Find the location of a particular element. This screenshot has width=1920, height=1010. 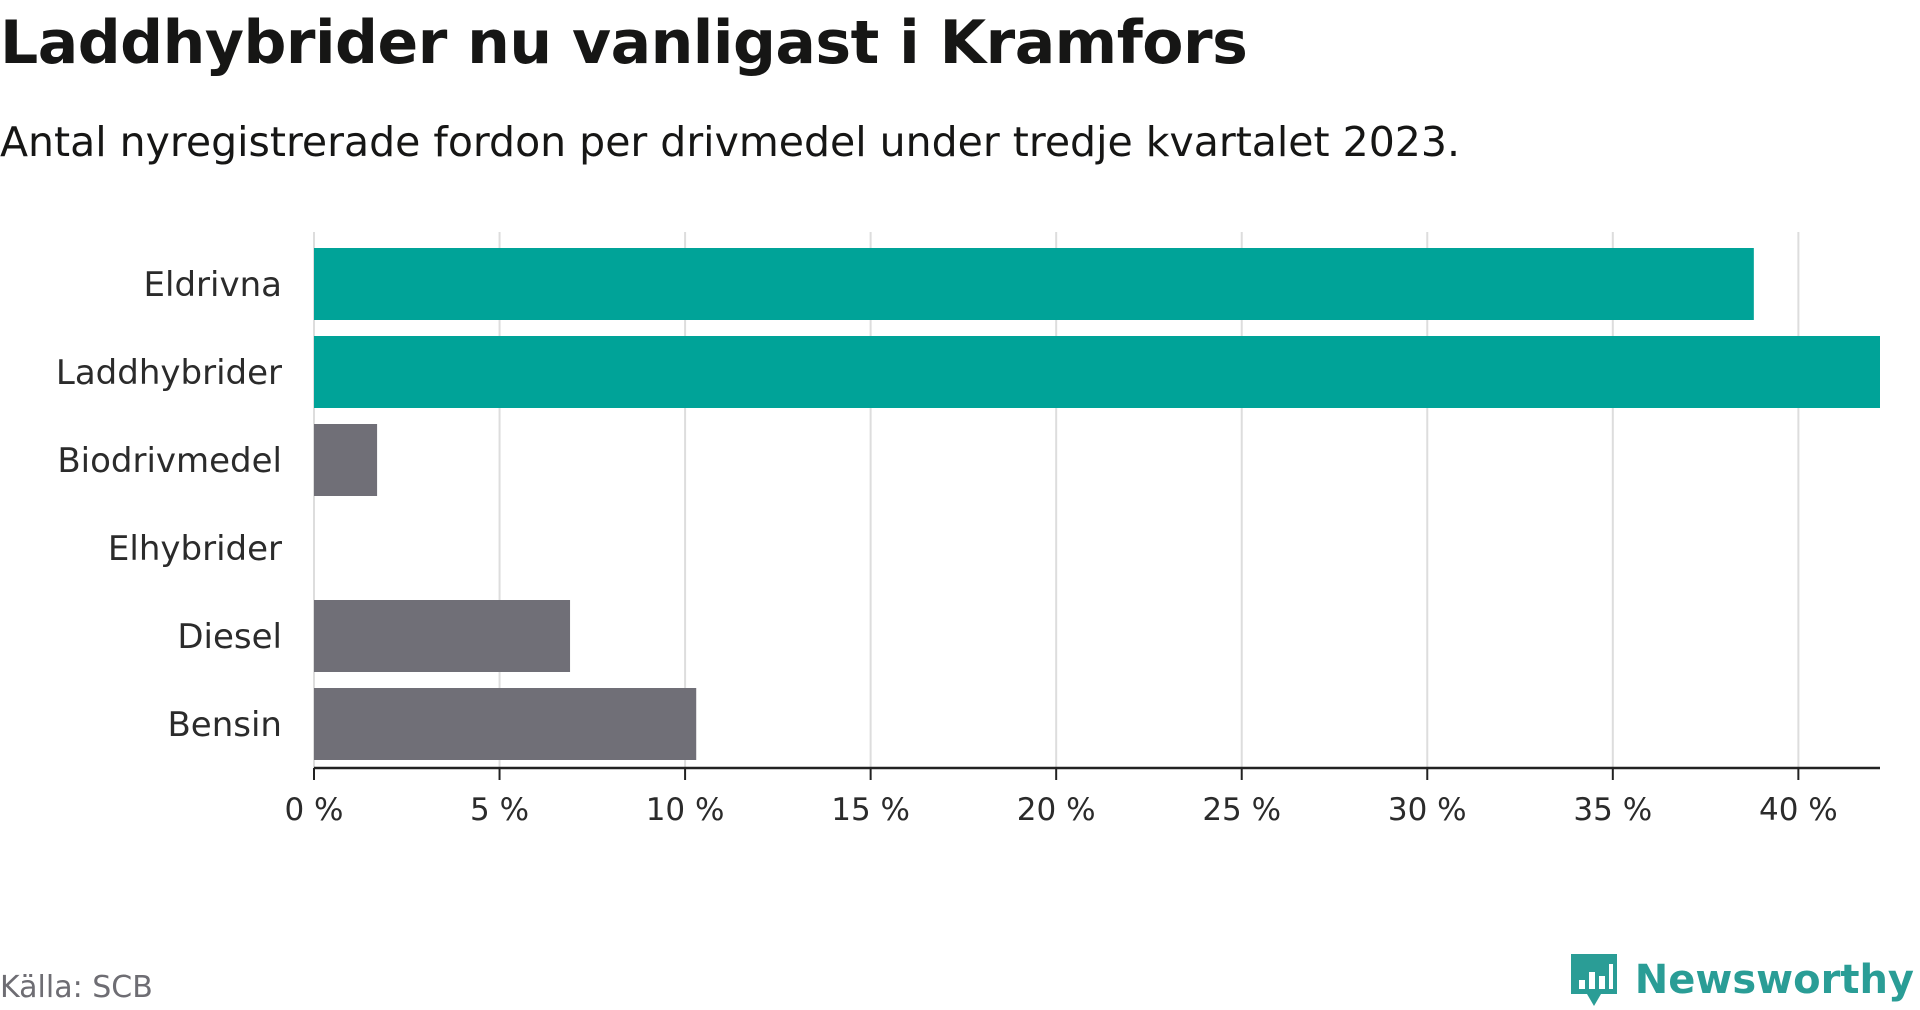

x-axis: 0 % 5 % 10 % 15 % 20 % 25 % 30 % 35 % 40 % is located at coordinates (1082, 797).